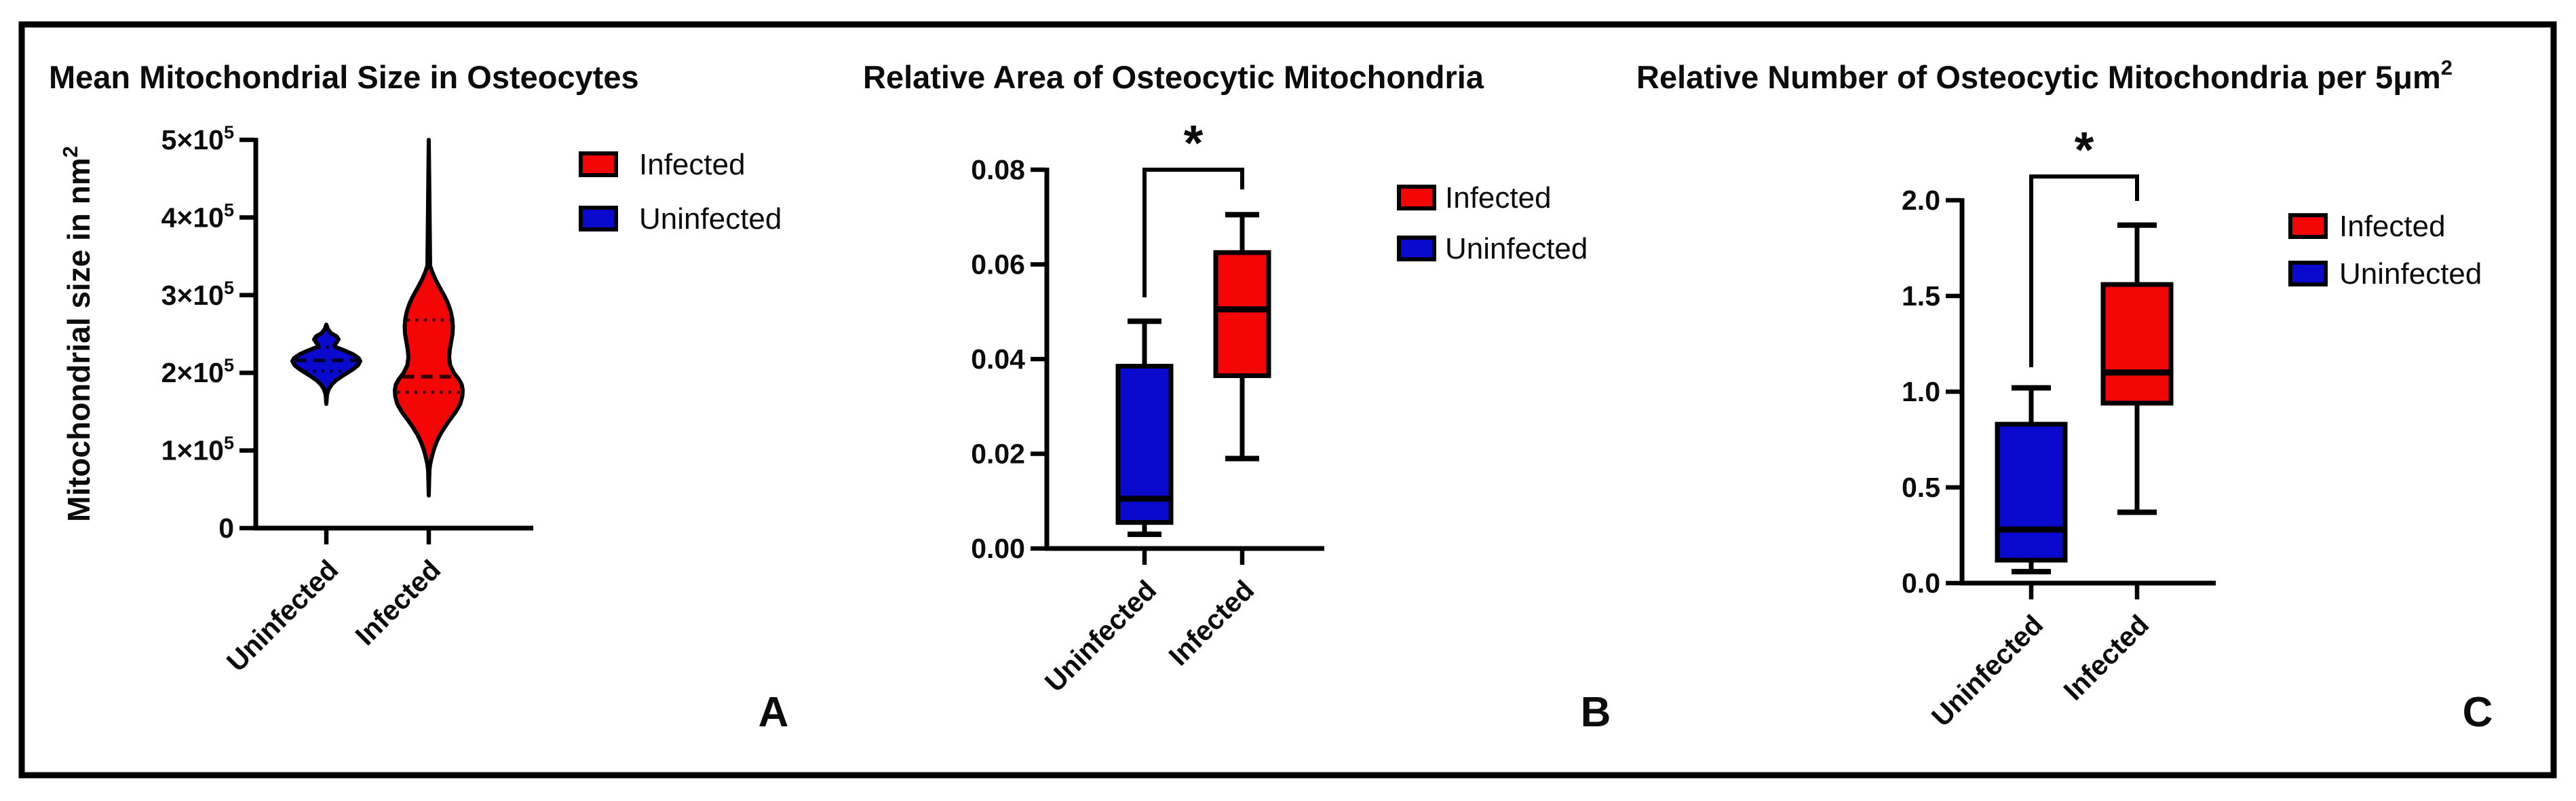  I want to click on y-tick-label: 0.06, so click(998, 264).